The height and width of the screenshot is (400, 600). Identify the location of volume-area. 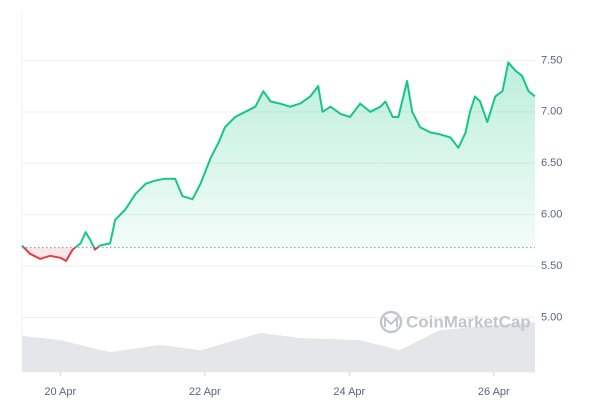
(278, 347).